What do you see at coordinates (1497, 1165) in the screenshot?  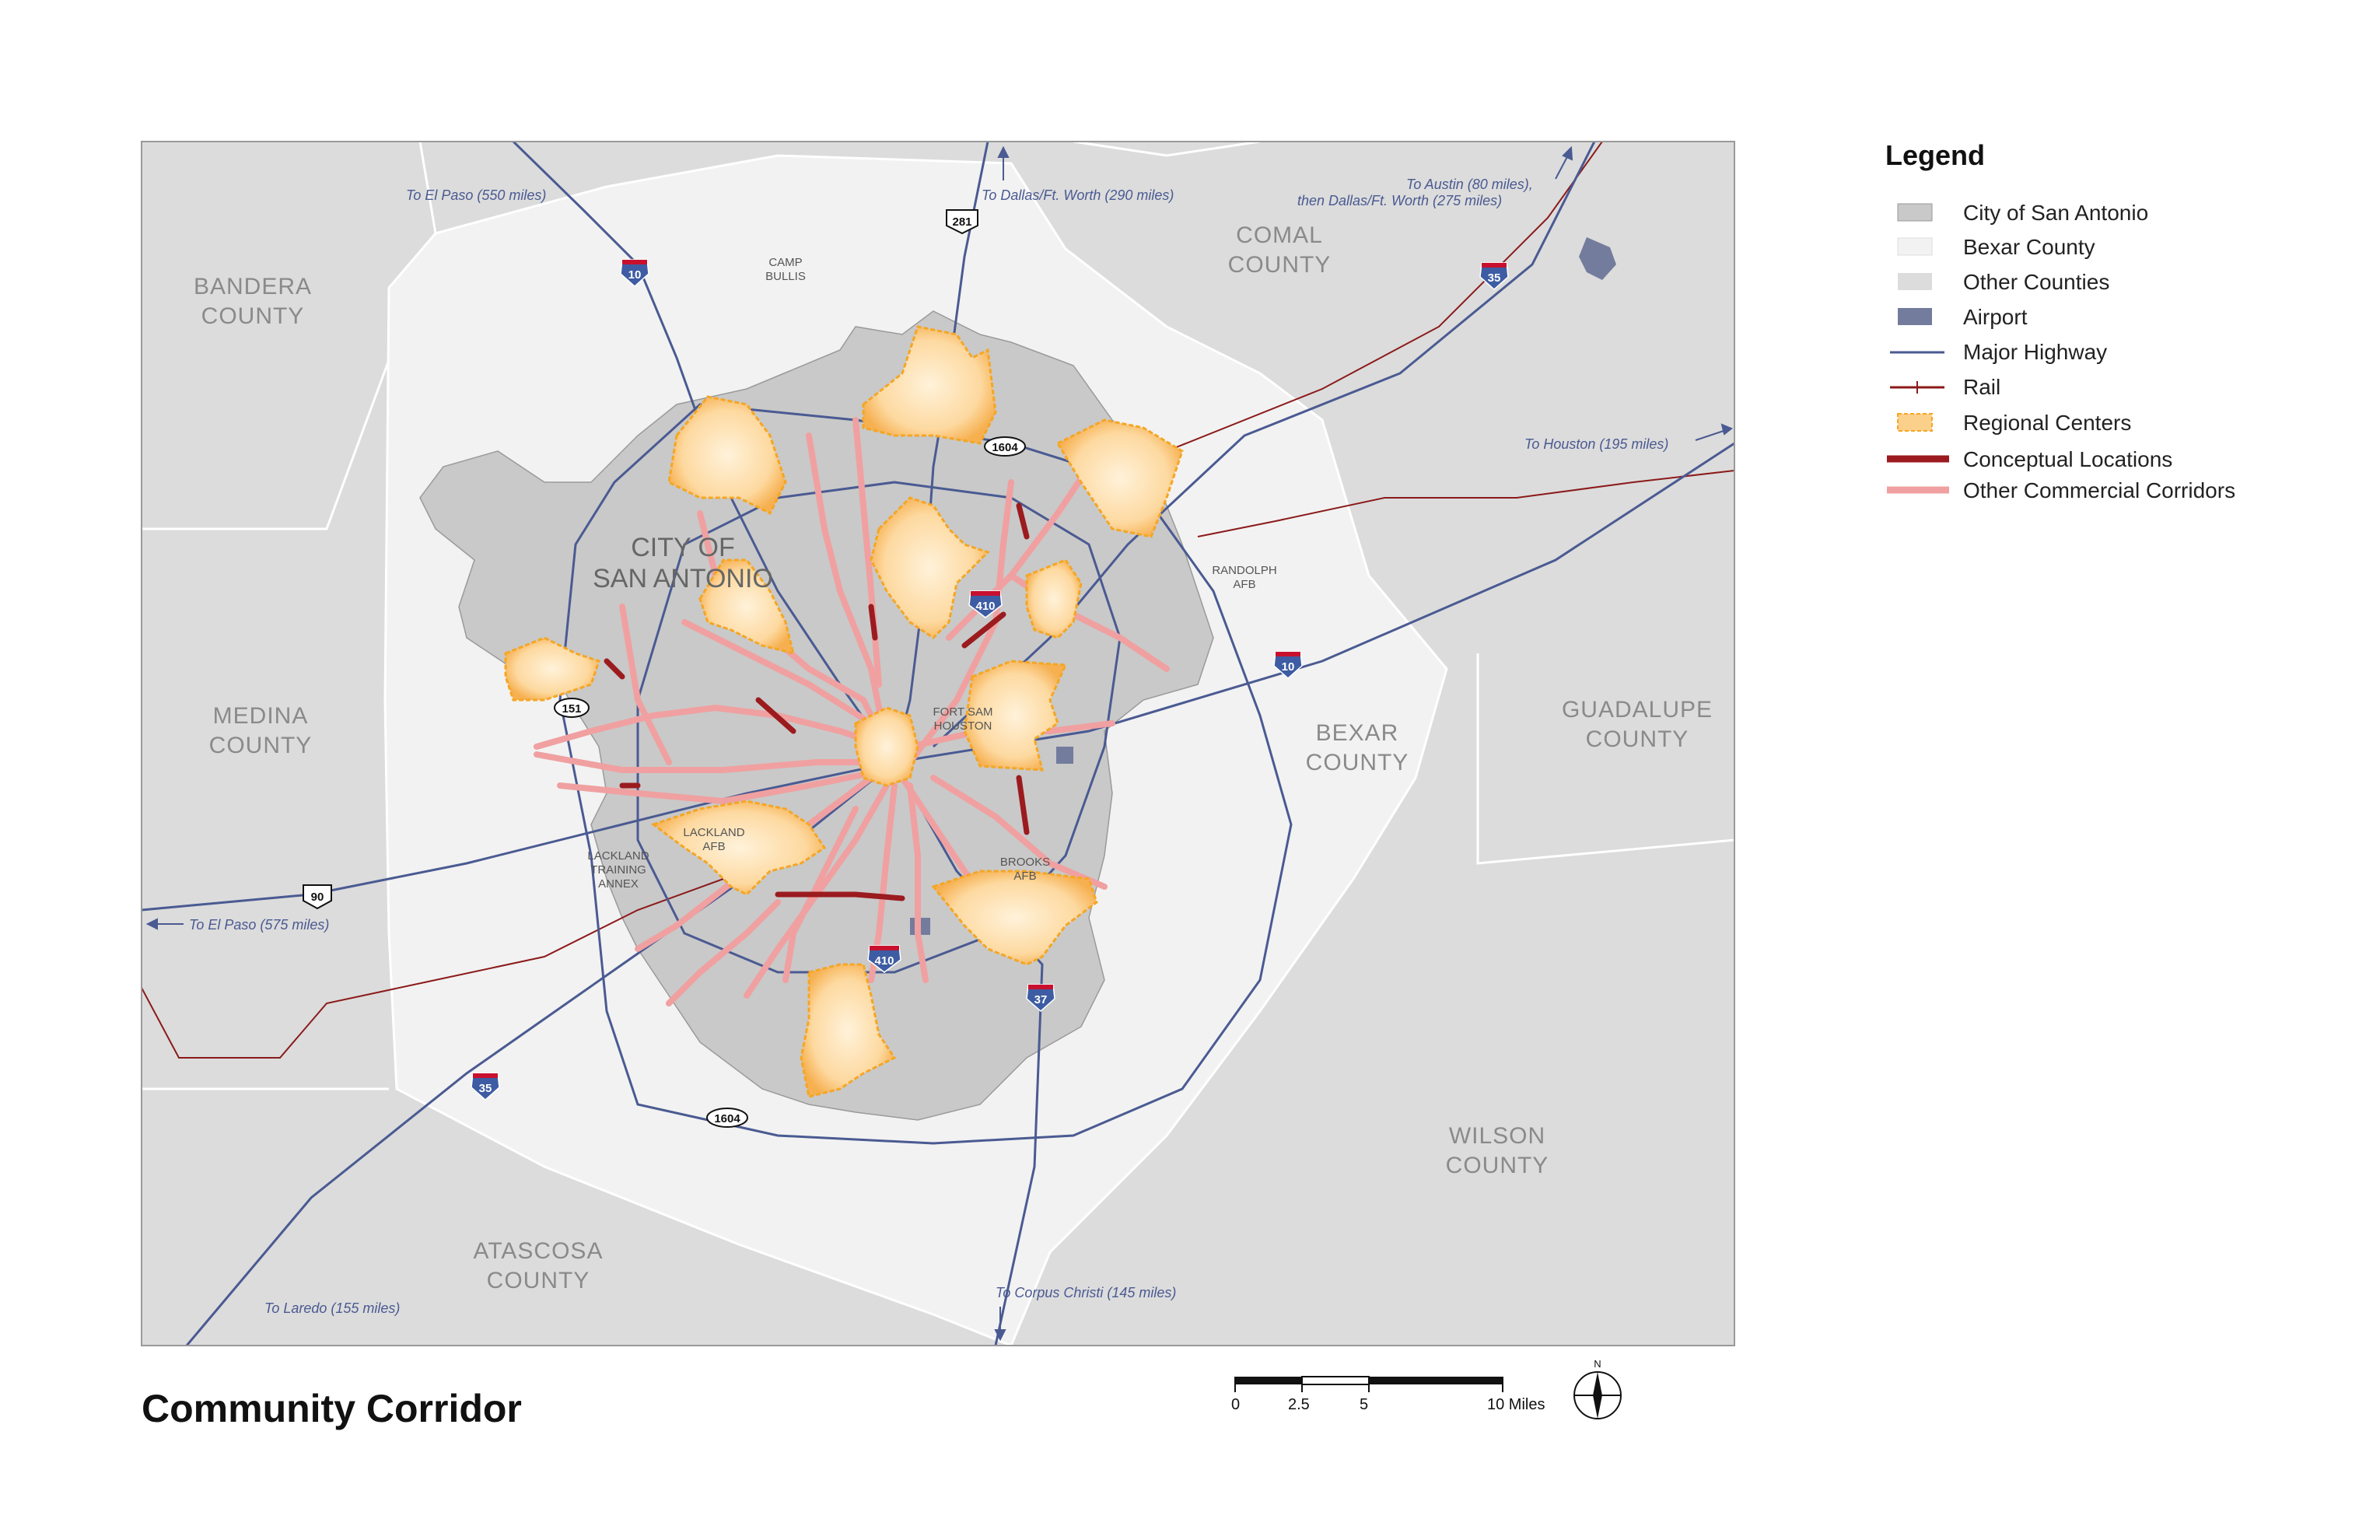 I see `county-label-wilson-2: COUNTY` at bounding box center [1497, 1165].